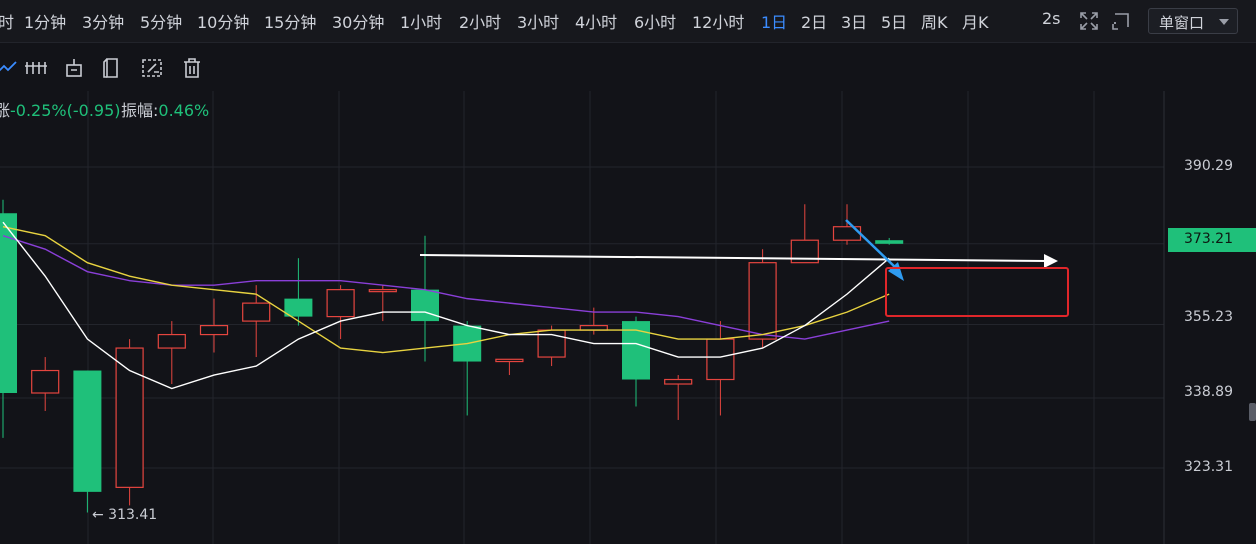  What do you see at coordinates (894, 22) in the screenshot?
I see `period-tab: 5日` at bounding box center [894, 22].